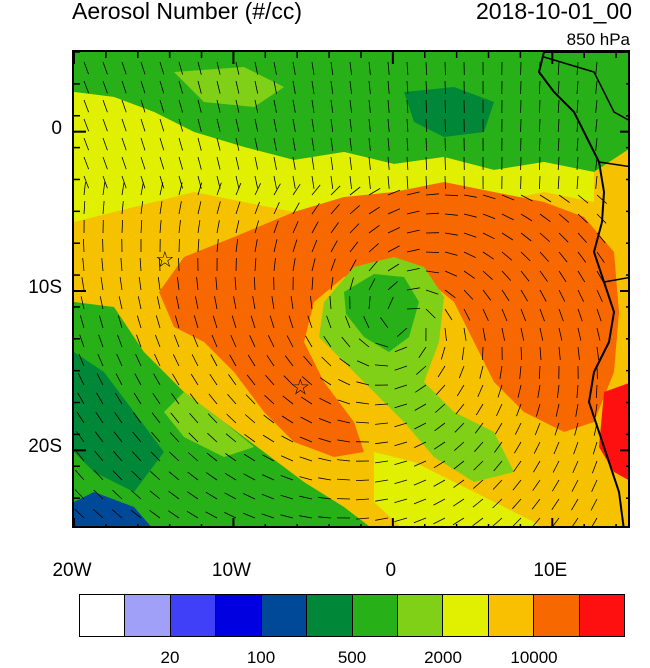 The width and height of the screenshot is (650, 668). What do you see at coordinates (598, 40) in the screenshot?
I see `pressure-level-label: 850 hPa` at bounding box center [598, 40].